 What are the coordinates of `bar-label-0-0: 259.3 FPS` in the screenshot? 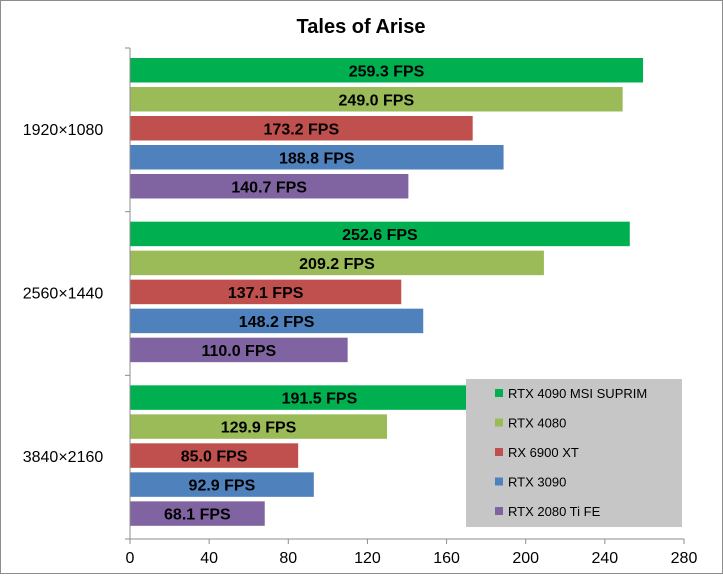 It's located at (387, 71).